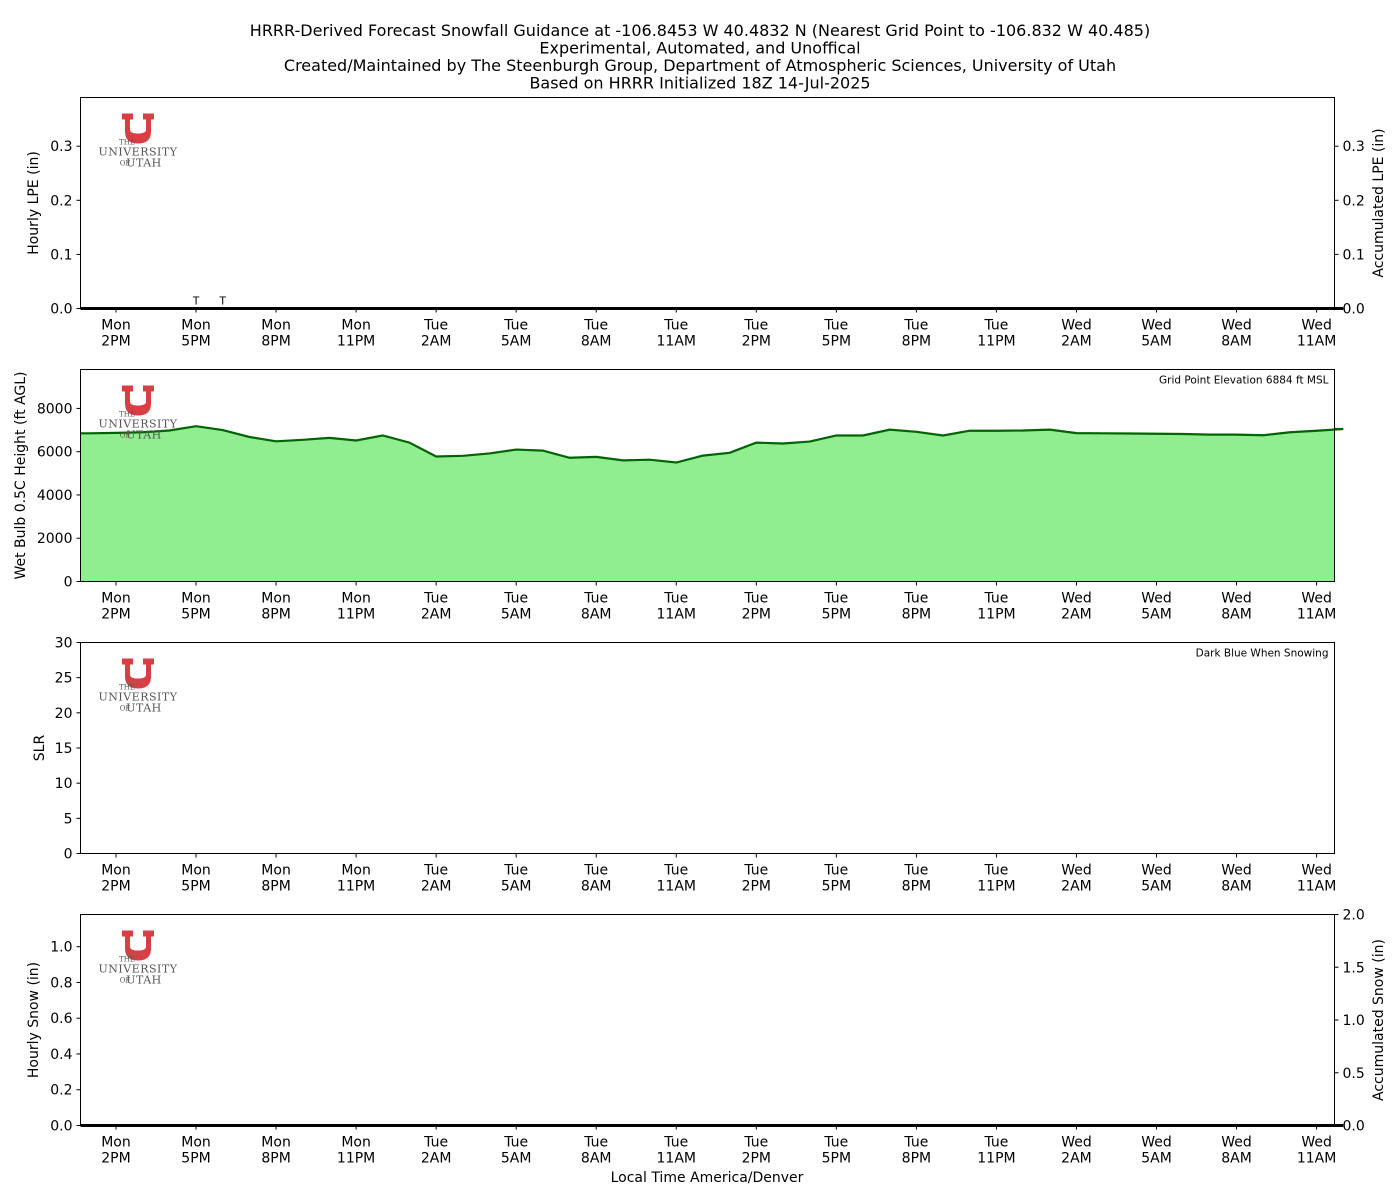 The width and height of the screenshot is (1400, 1200). I want to click on plot-area, so click(712, 503).